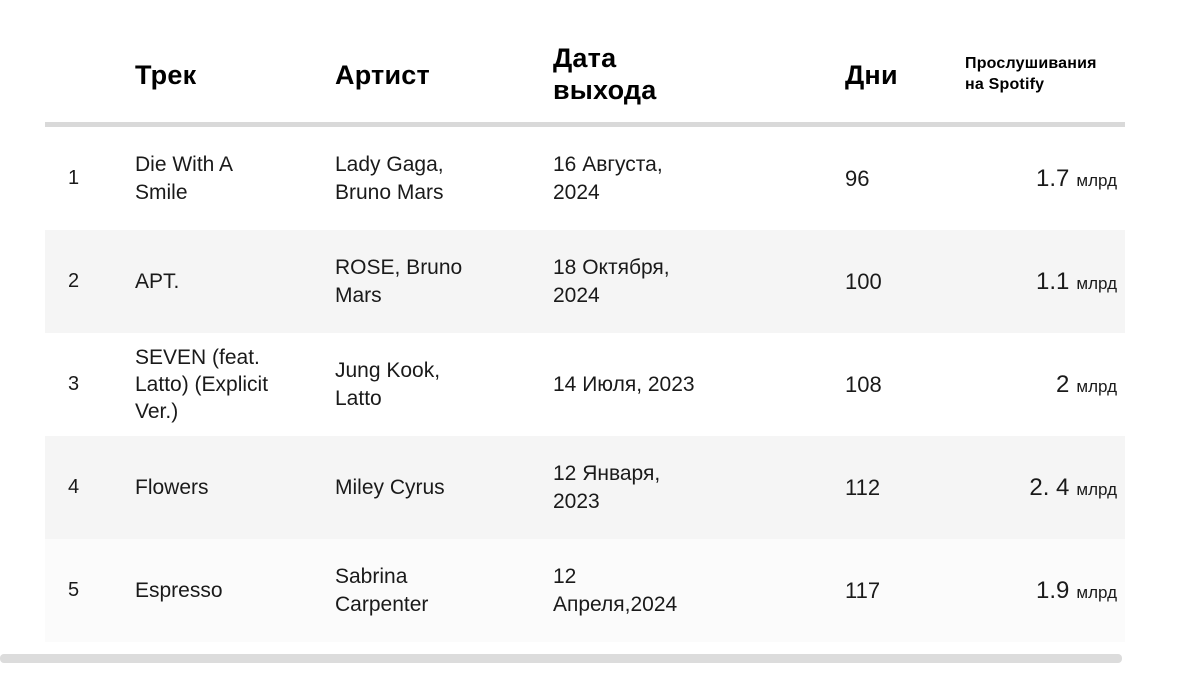  What do you see at coordinates (863, 384) in the screenshot?
I see `days-cell: 108` at bounding box center [863, 384].